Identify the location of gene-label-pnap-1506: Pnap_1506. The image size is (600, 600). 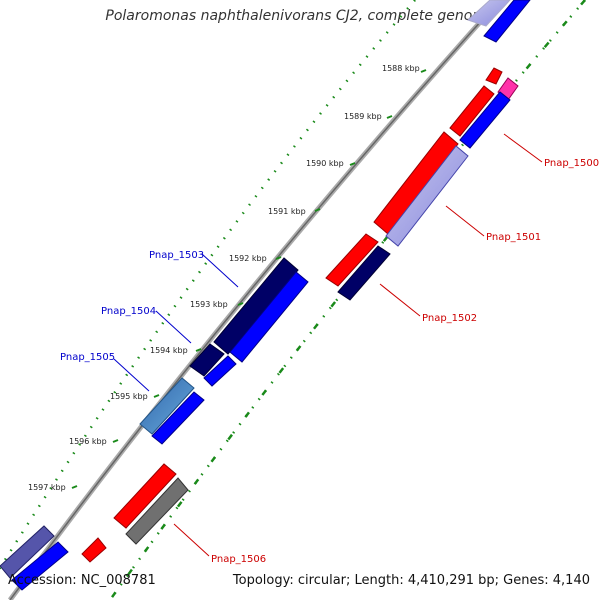
(238, 559).